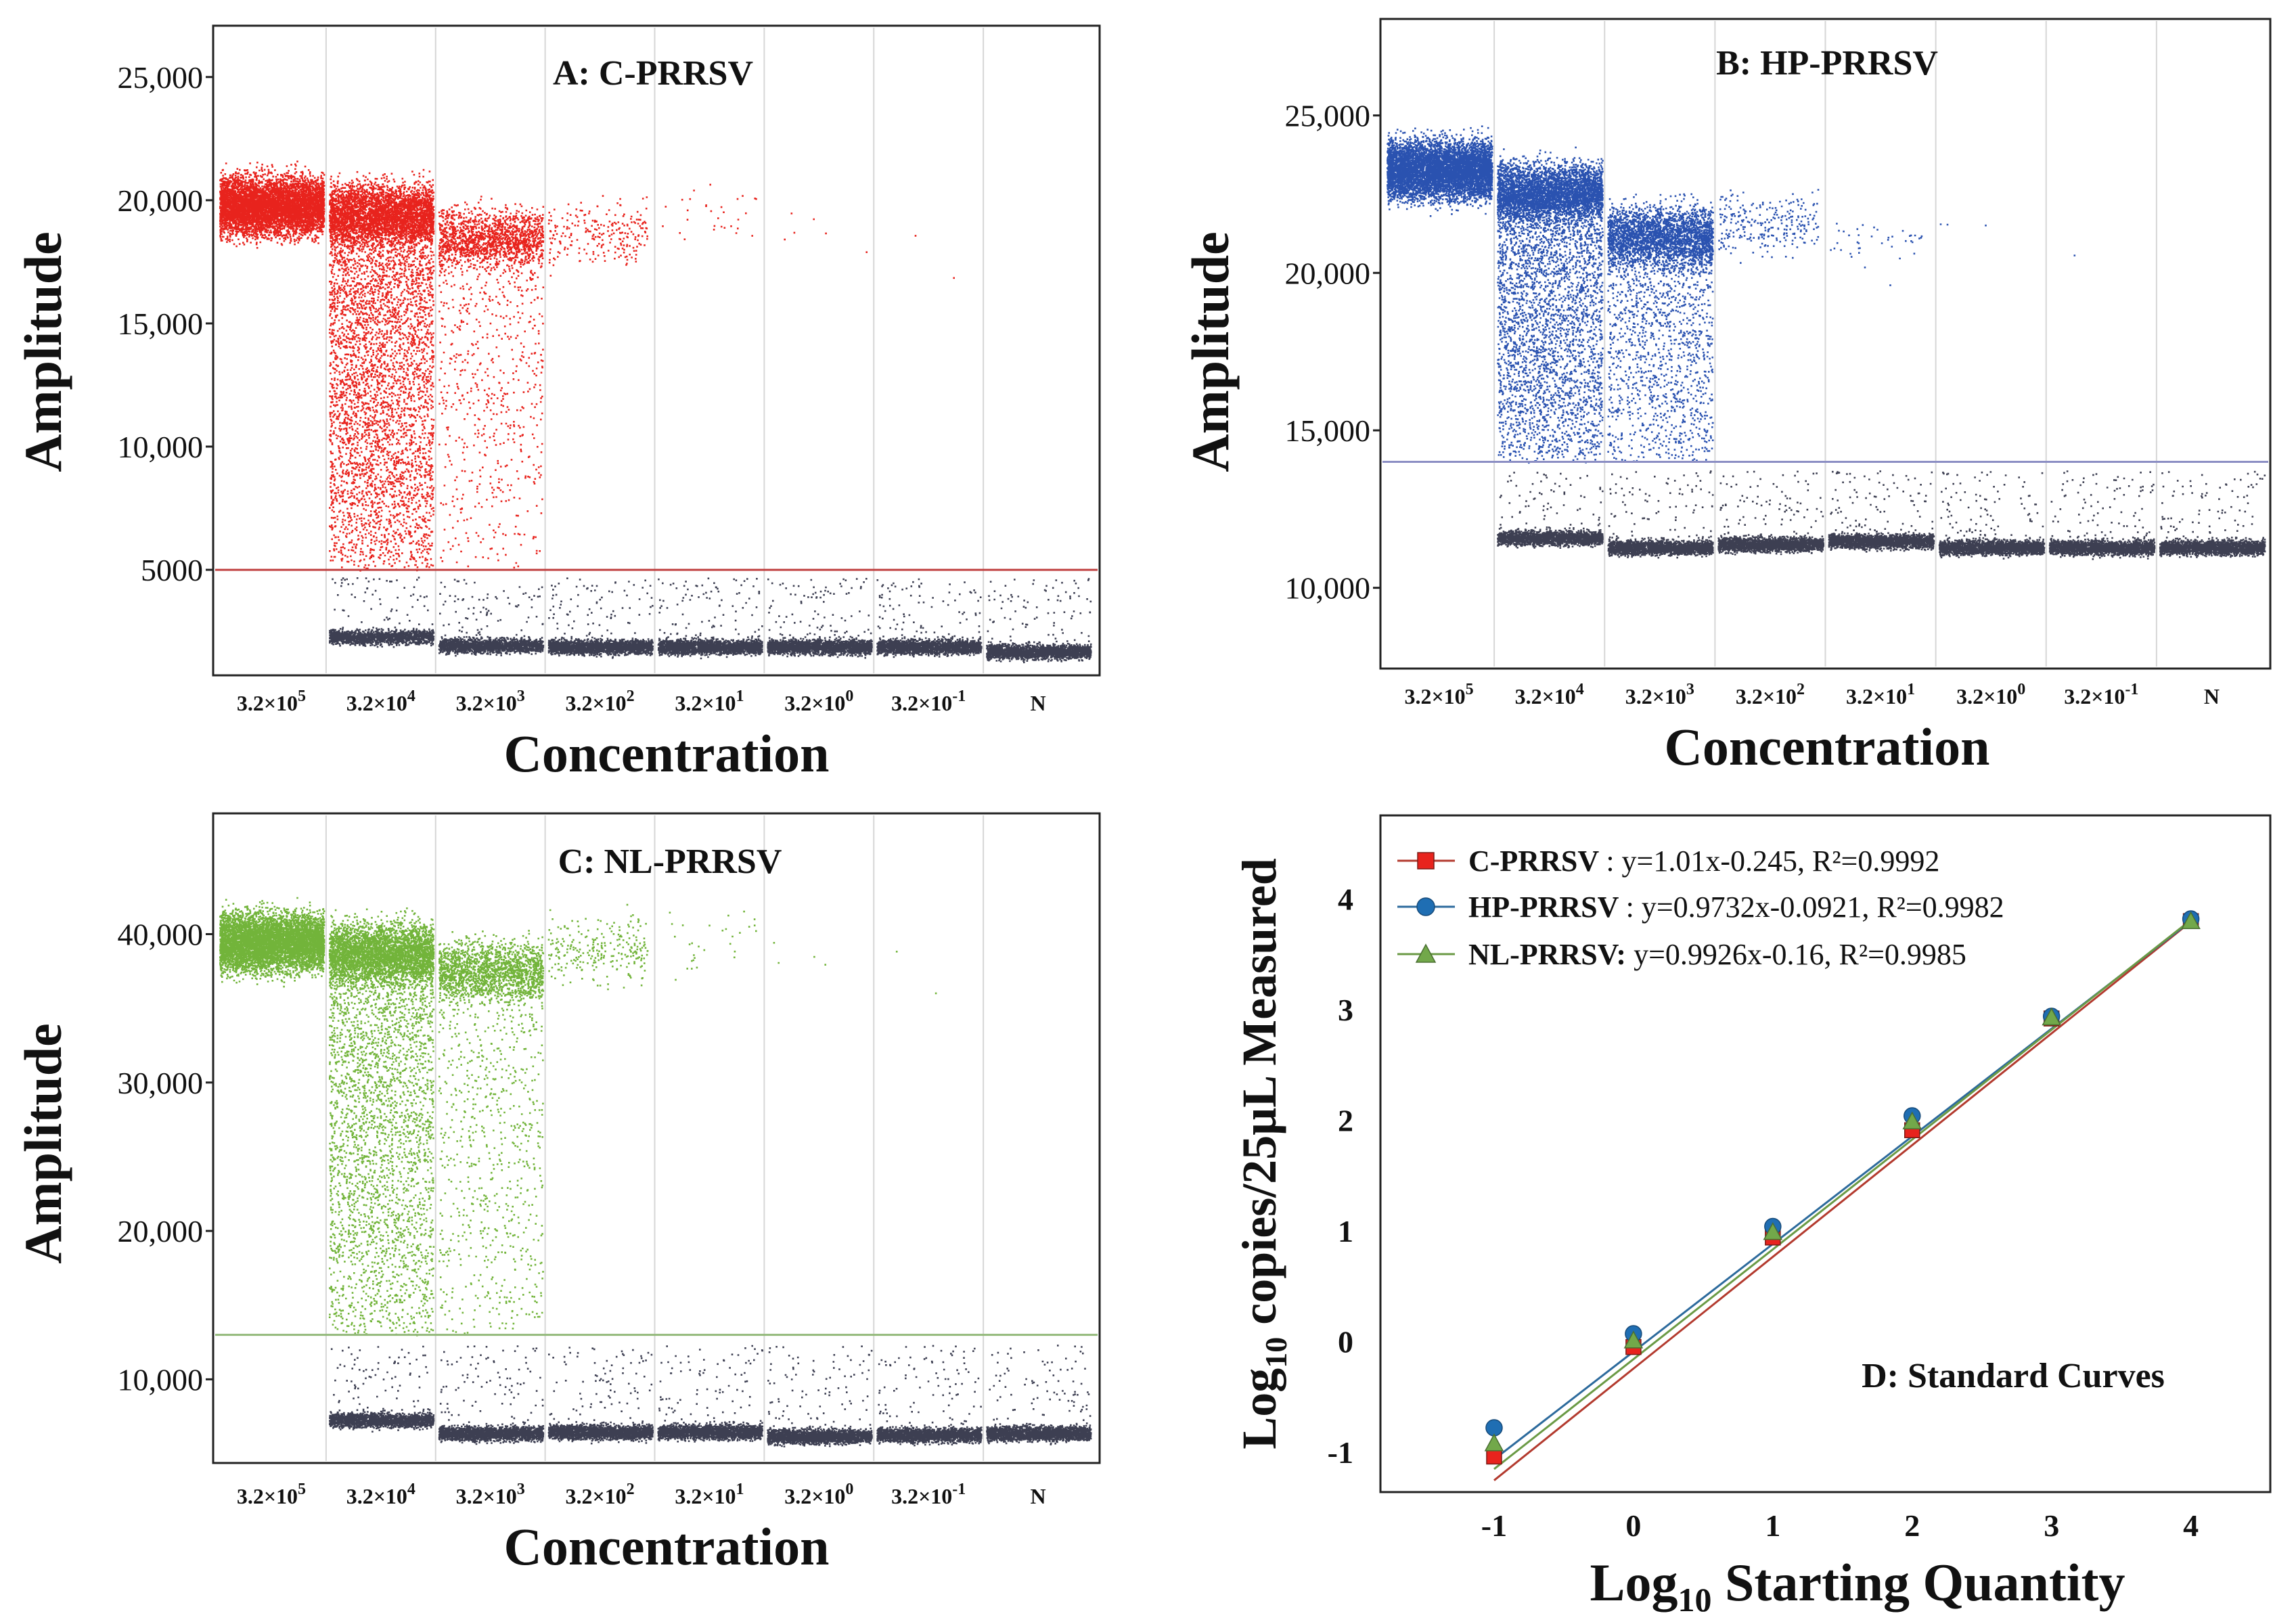  Describe the element at coordinates (1494, 1526) in the screenshot. I see `x-tick-label: -1` at that location.